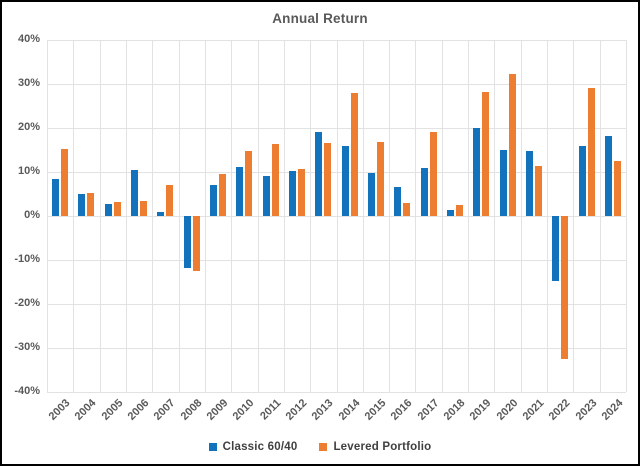  I want to click on bar-classic-6040-2009, so click(214, 200).